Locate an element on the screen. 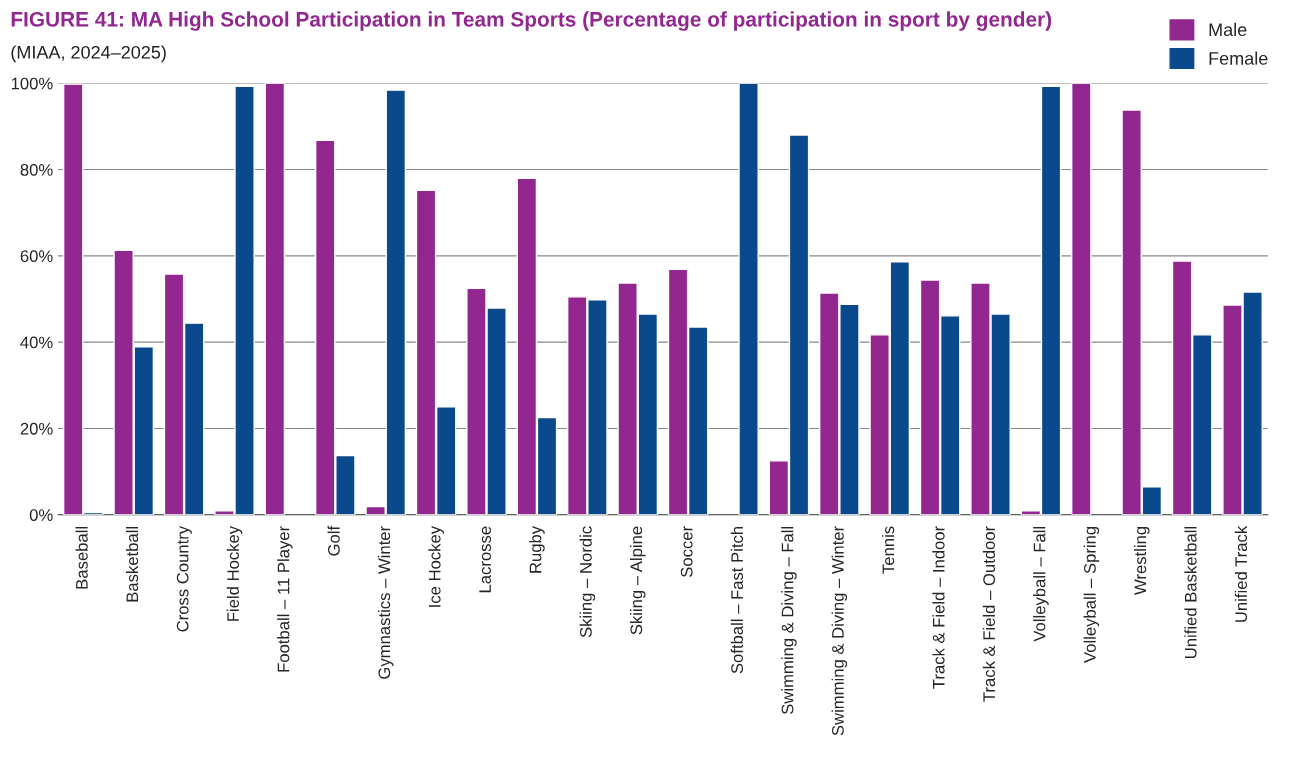 Image resolution: width=1291 pixels, height=757 pixels. y-tick-label: 80% is located at coordinates (36, 169).